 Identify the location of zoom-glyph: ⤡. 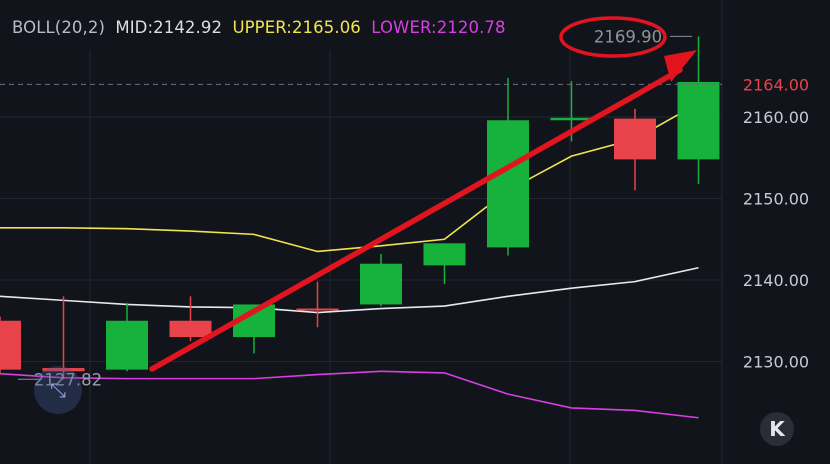
(58, 390).